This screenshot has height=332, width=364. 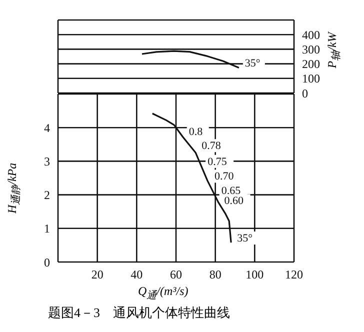 I want to click on annotation: 0.78, so click(x=212, y=146).